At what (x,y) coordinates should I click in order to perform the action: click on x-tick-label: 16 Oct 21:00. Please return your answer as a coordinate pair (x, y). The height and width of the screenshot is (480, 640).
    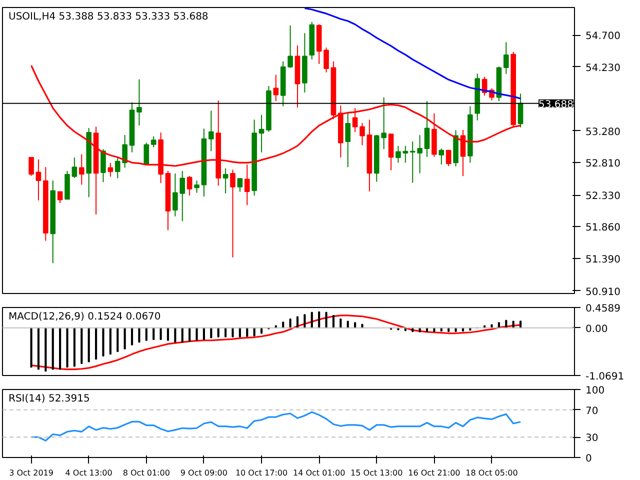
    Looking at the image, I should click on (434, 473).